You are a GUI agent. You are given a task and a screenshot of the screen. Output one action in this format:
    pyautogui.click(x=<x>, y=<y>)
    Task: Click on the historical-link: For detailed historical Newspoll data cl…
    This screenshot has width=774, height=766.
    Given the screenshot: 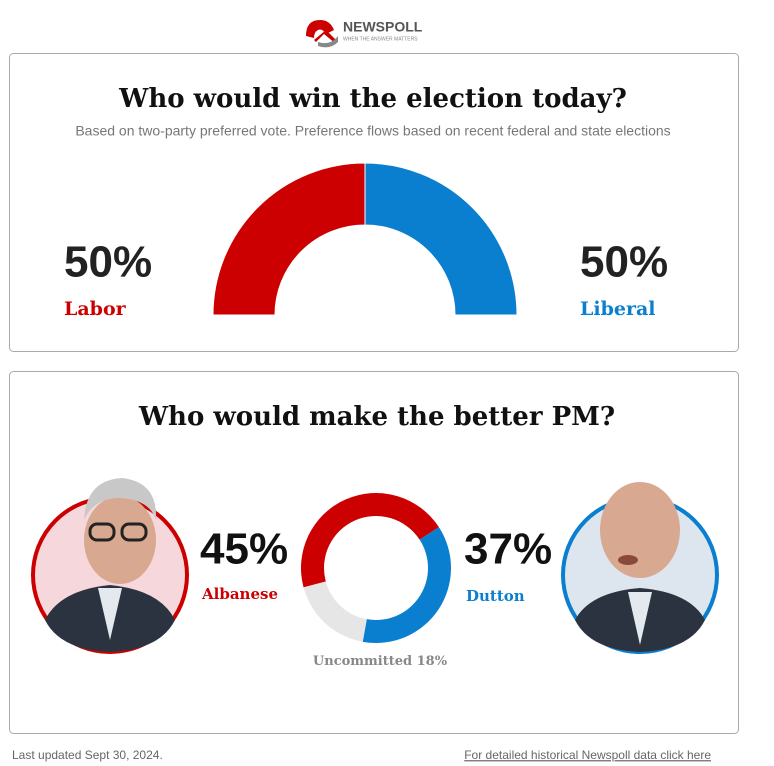 What is the action you would take?
    pyautogui.click(x=587, y=755)
    